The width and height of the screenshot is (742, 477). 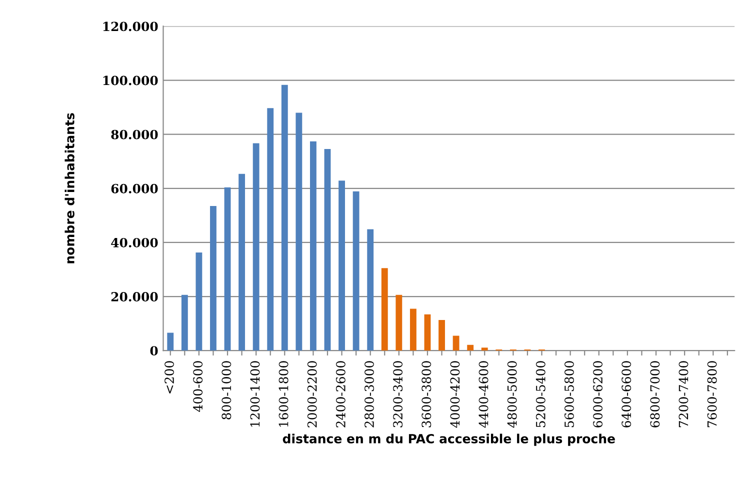 What do you see at coordinates (312, 394) in the screenshot?
I see `x-tick-label: 2000-2200` at bounding box center [312, 394].